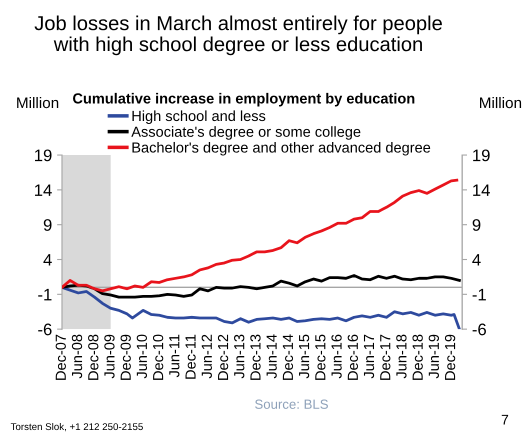 The height and width of the screenshot is (443, 530). What do you see at coordinates (239, 356) in the screenshot?
I see `x-tick-label: Jun-13` at bounding box center [239, 356].